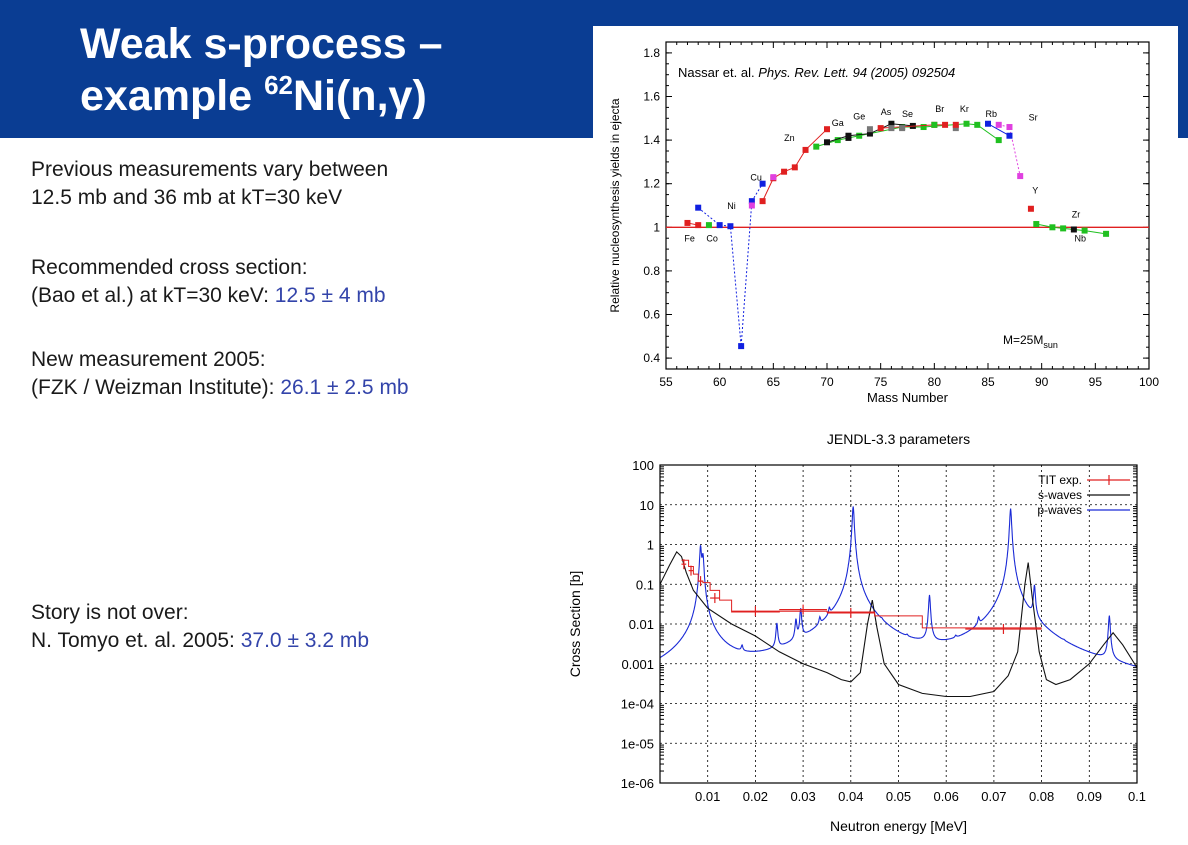 This screenshot has width=1188, height=845. Describe the element at coordinates (731, 206) in the screenshot. I see `element-label: Ni` at that location.